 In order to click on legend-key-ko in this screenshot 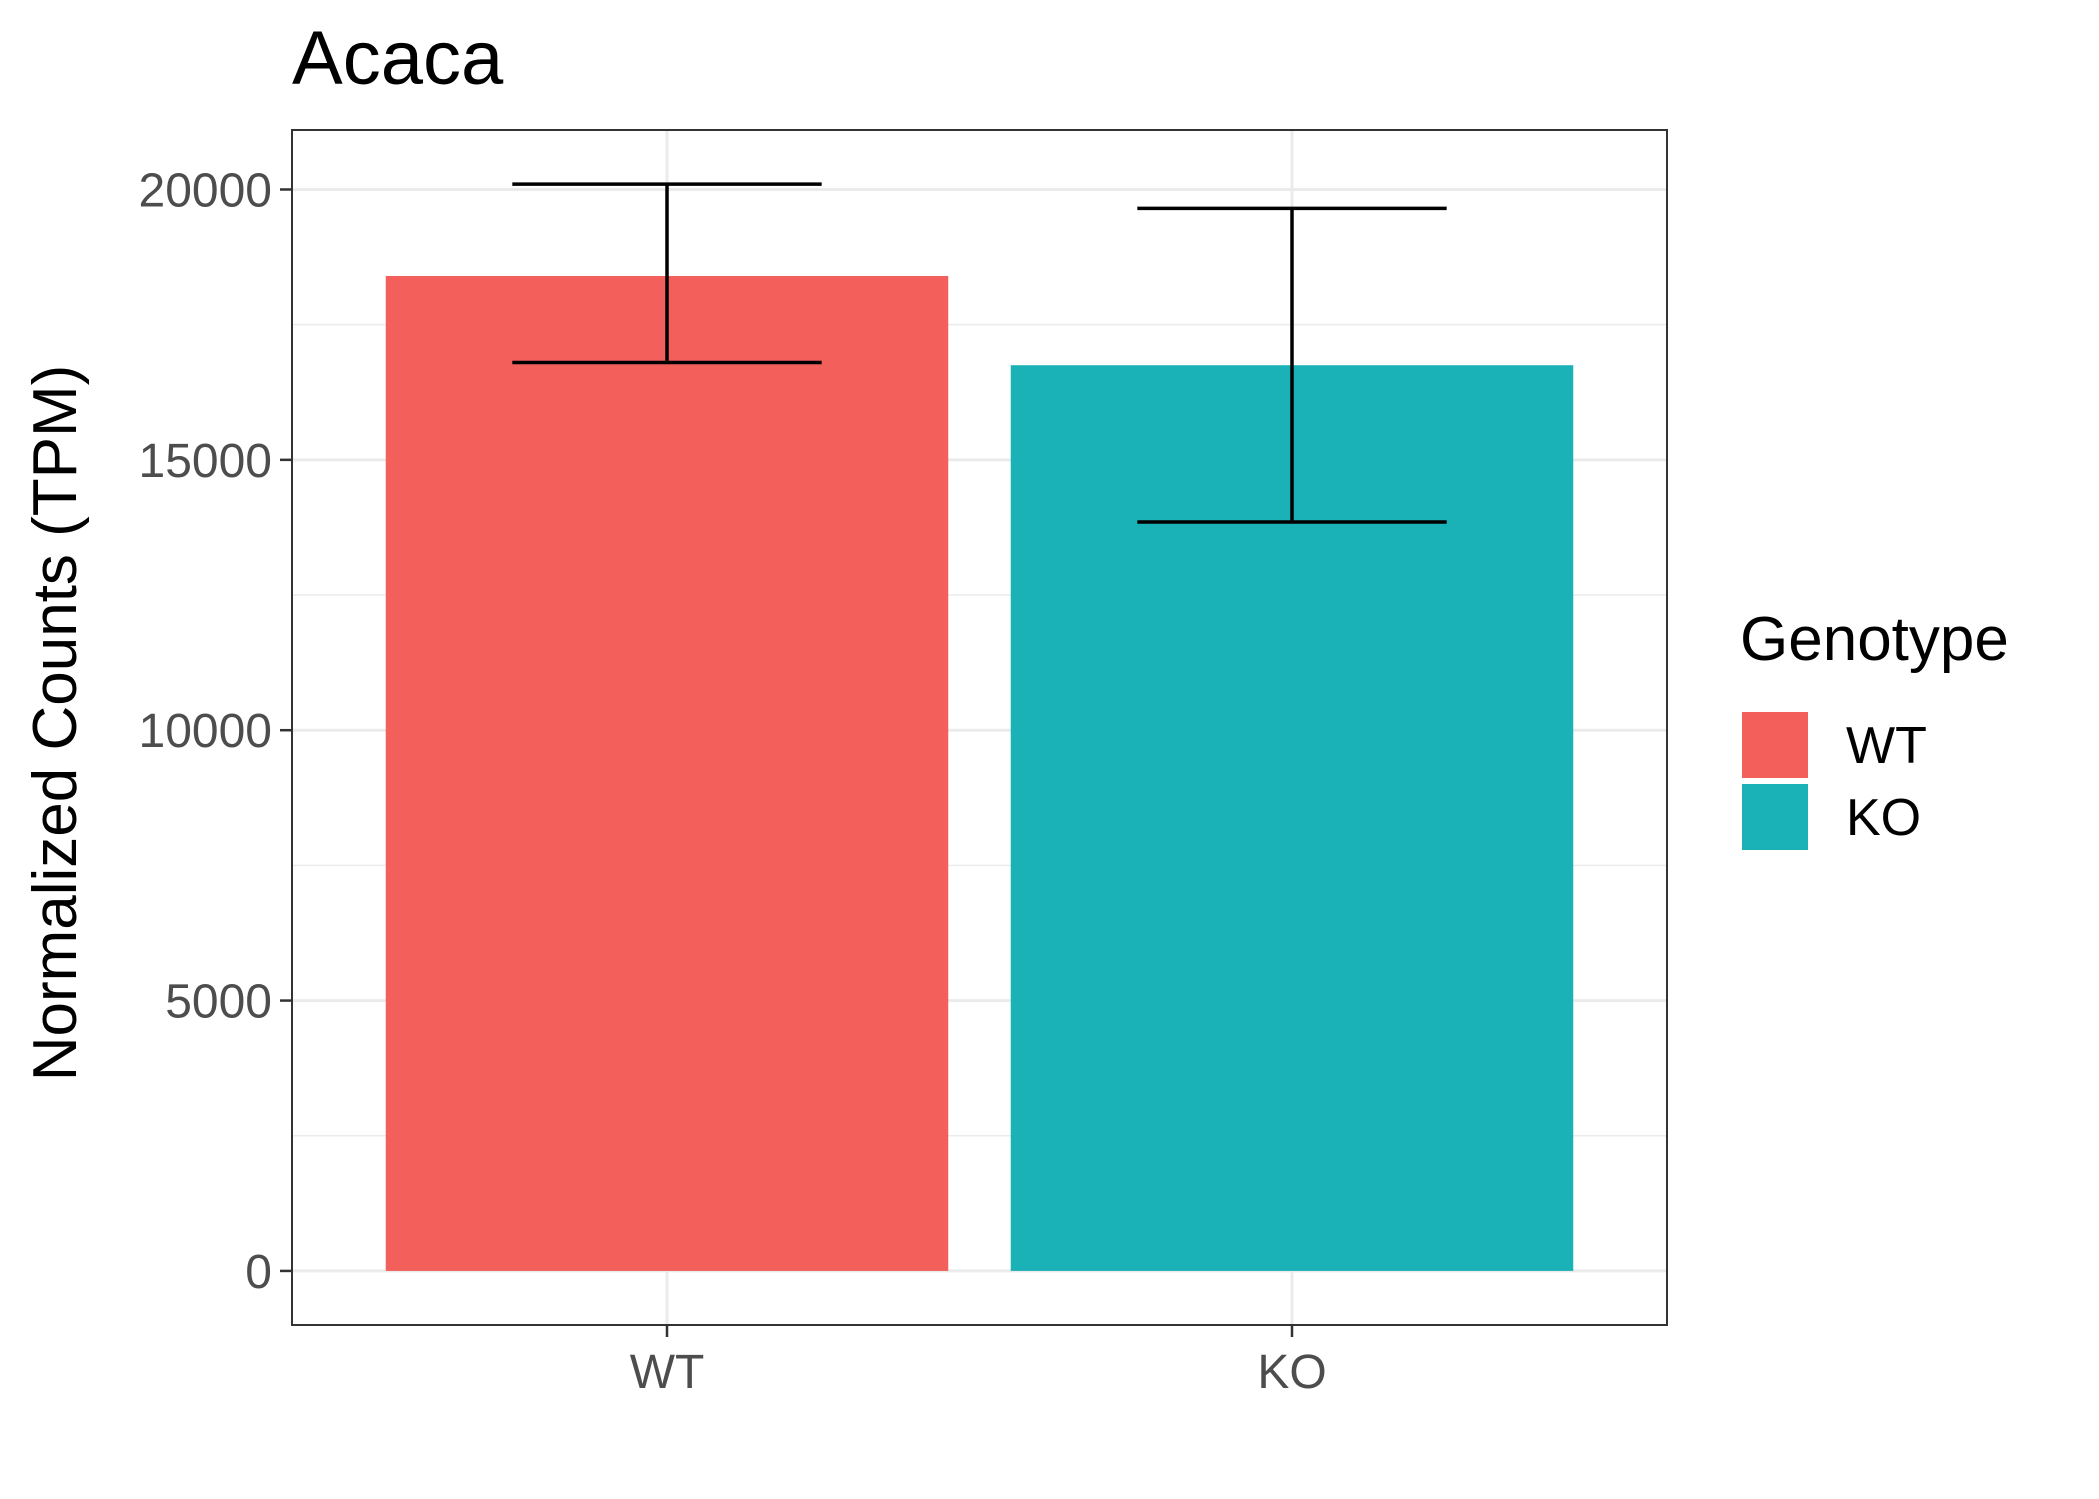, I will do `click(1775, 817)`.